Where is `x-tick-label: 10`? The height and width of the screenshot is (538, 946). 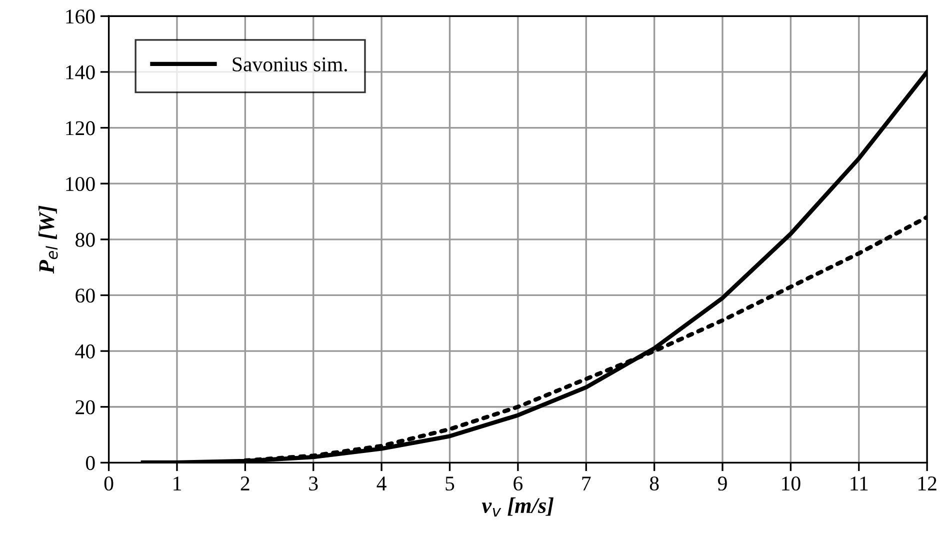 x-tick-label: 10 is located at coordinates (791, 483).